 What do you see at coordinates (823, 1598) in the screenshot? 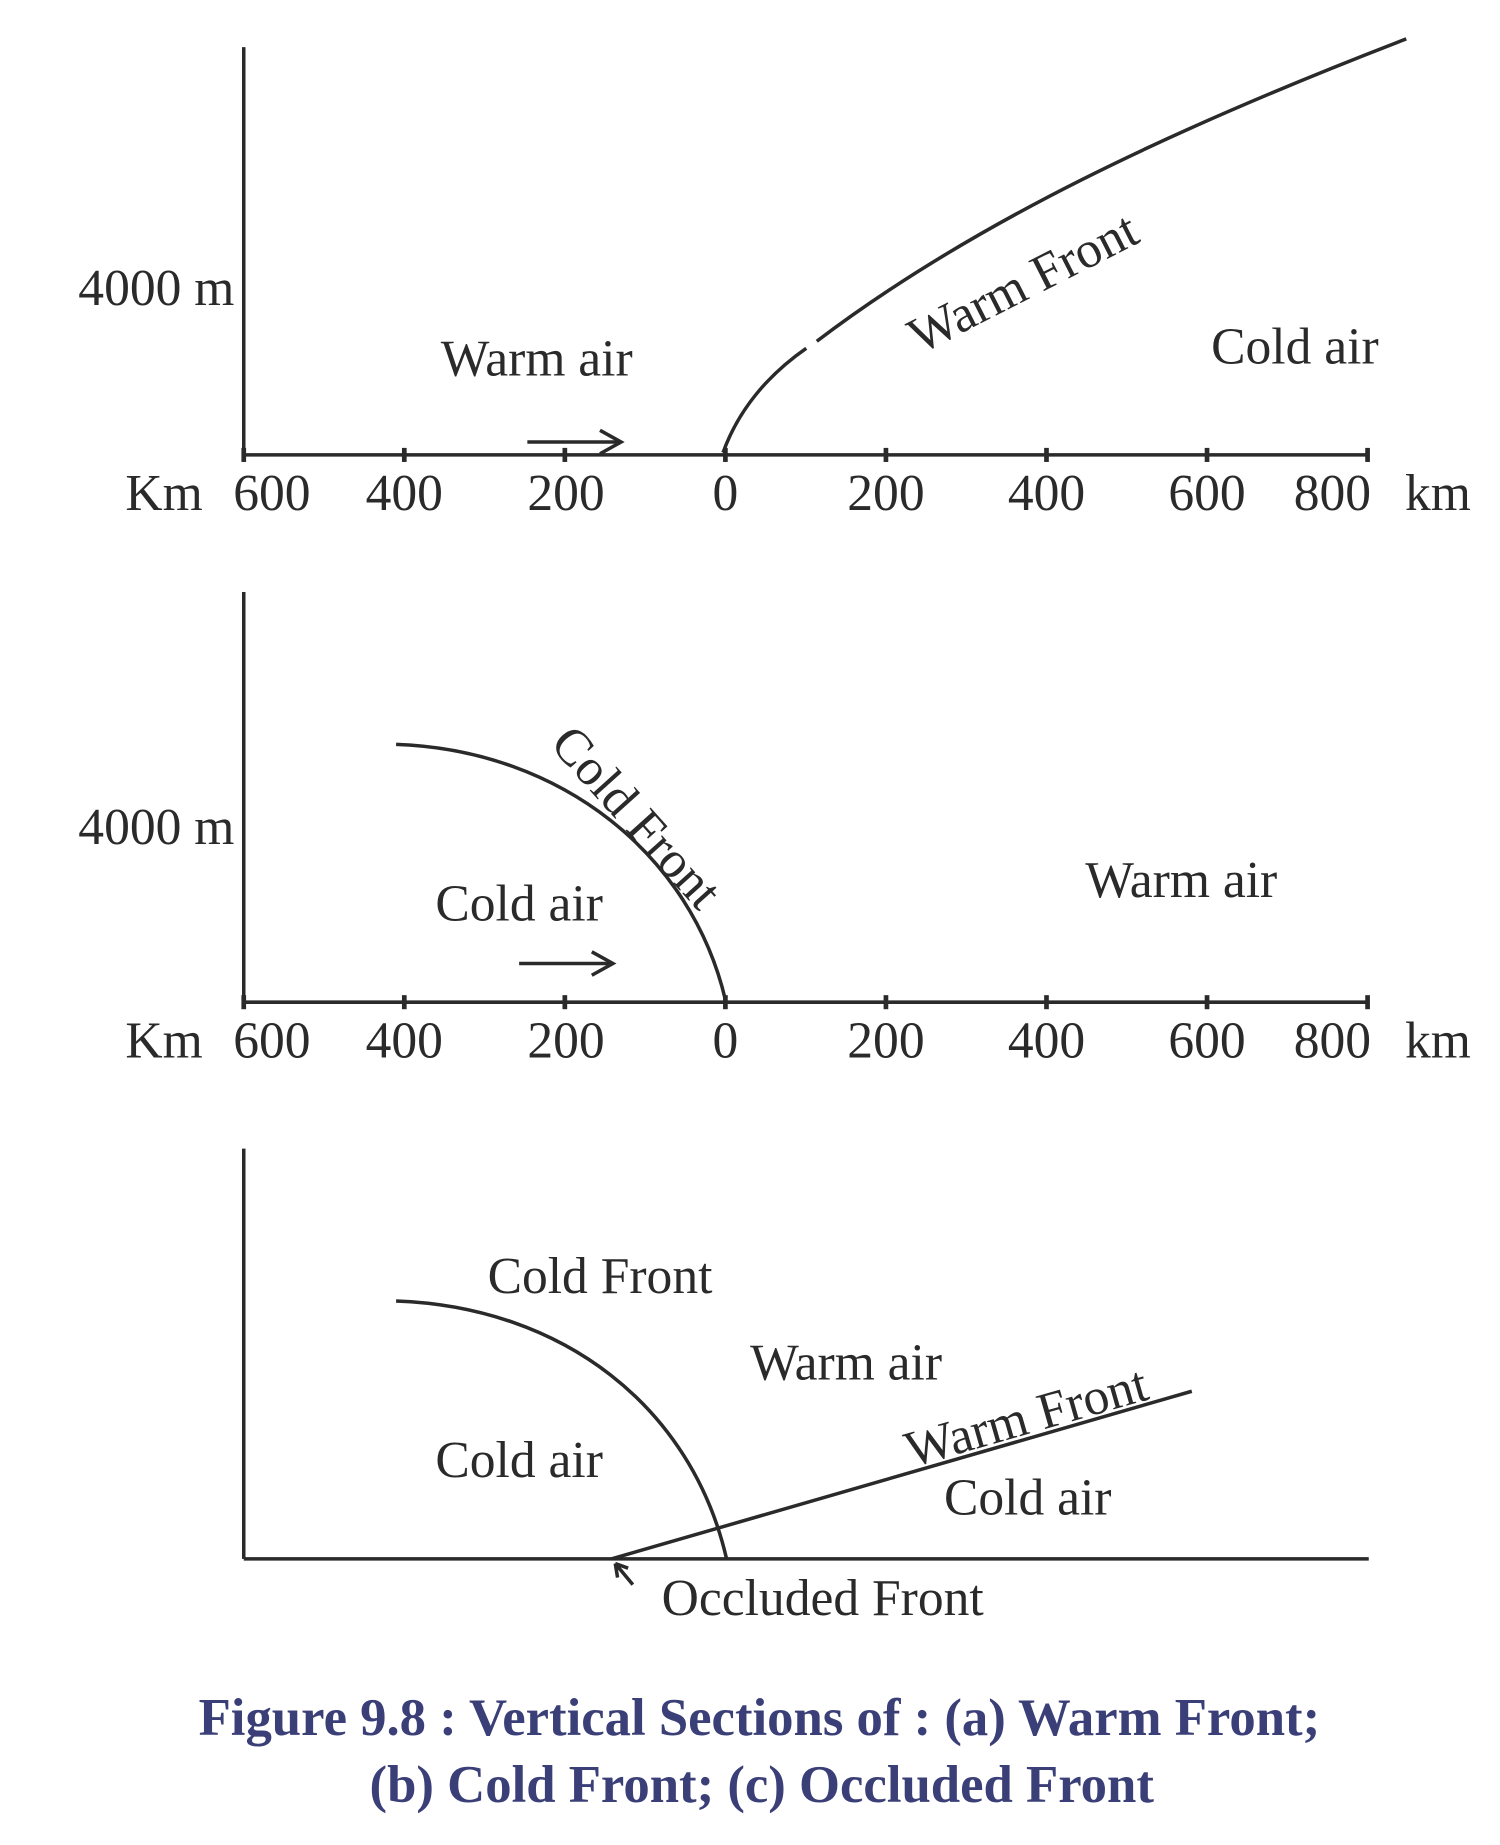
I see `front-label: Occluded Front` at bounding box center [823, 1598].